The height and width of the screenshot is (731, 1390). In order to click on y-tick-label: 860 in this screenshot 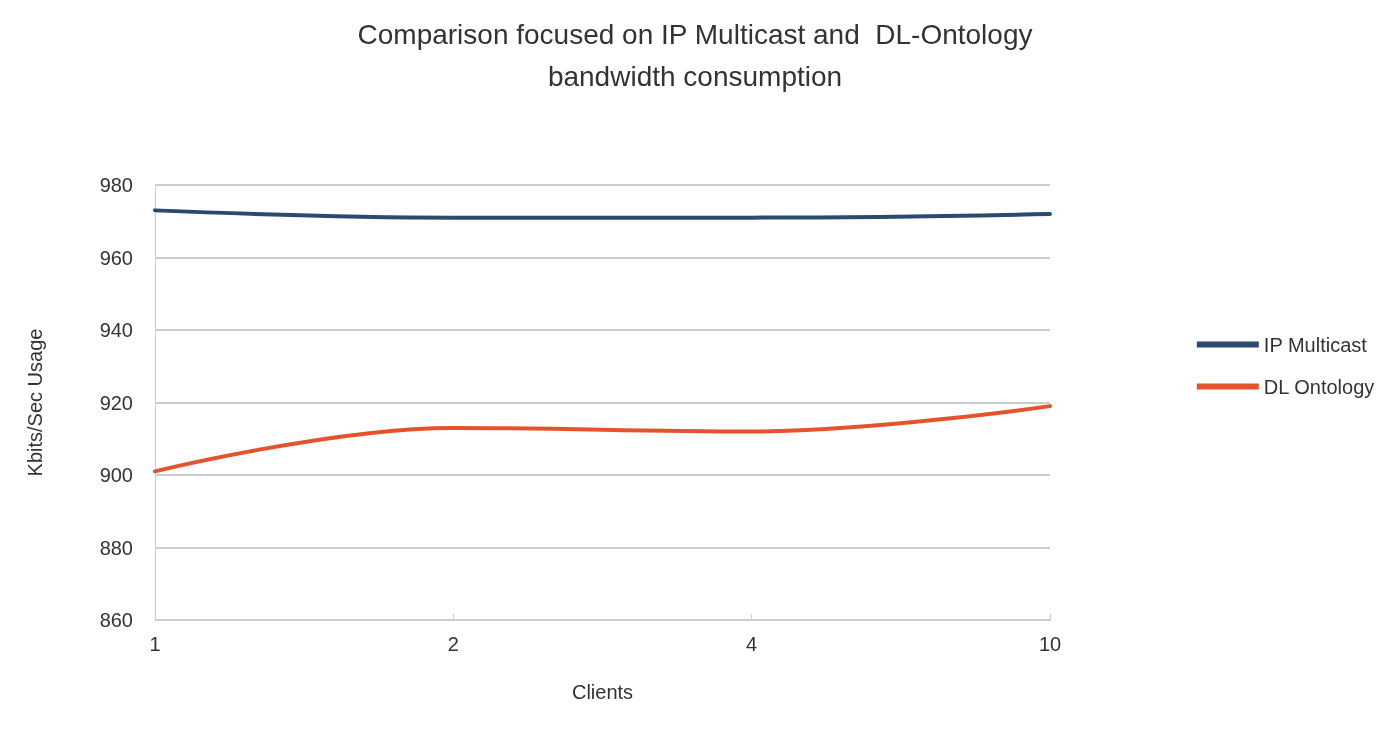, I will do `click(116, 620)`.